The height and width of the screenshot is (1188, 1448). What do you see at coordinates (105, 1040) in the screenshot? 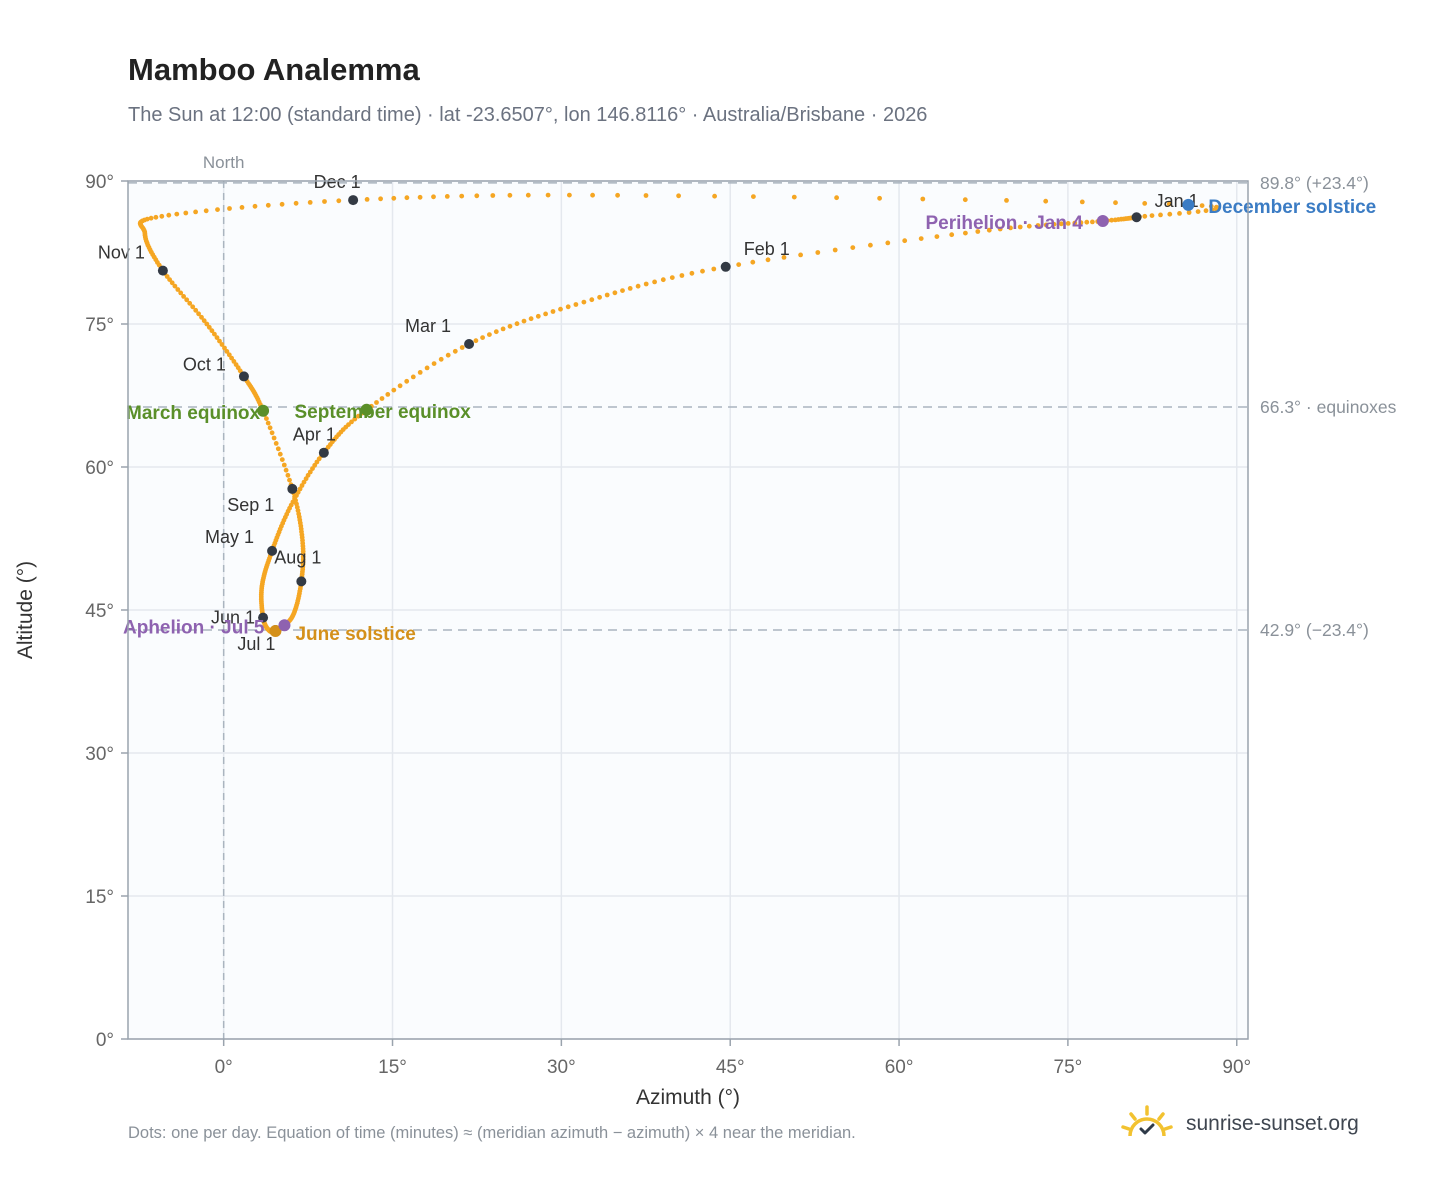
I see `y-tick-label: 0°` at bounding box center [105, 1040].